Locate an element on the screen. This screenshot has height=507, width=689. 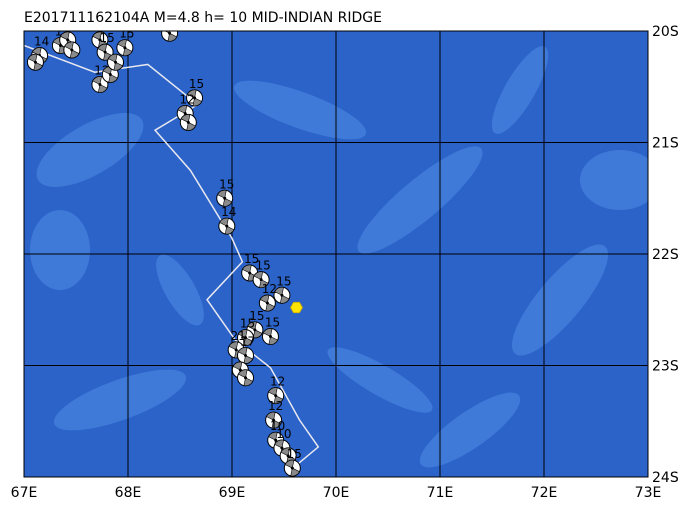
lon-label: 69E is located at coordinates (232, 493).